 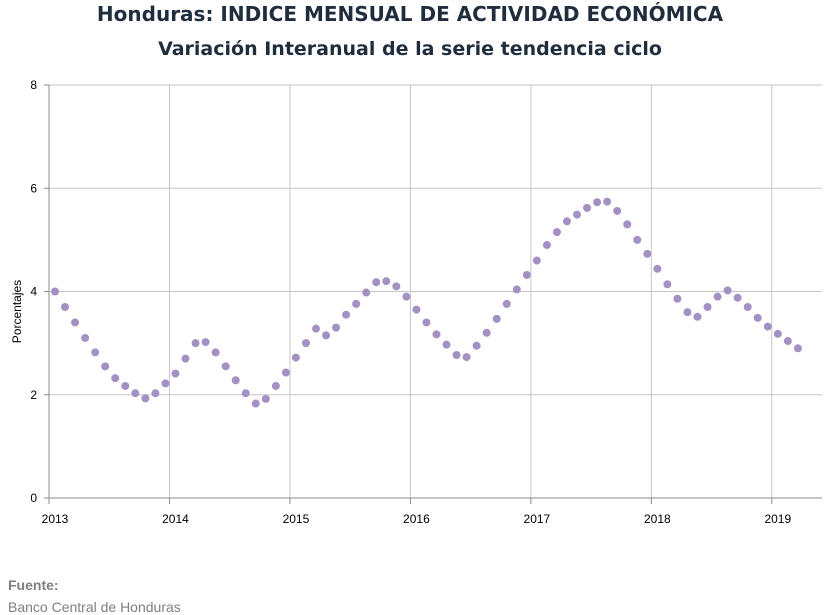 What do you see at coordinates (175, 519) in the screenshot?
I see `x-tick-label: 2014` at bounding box center [175, 519].